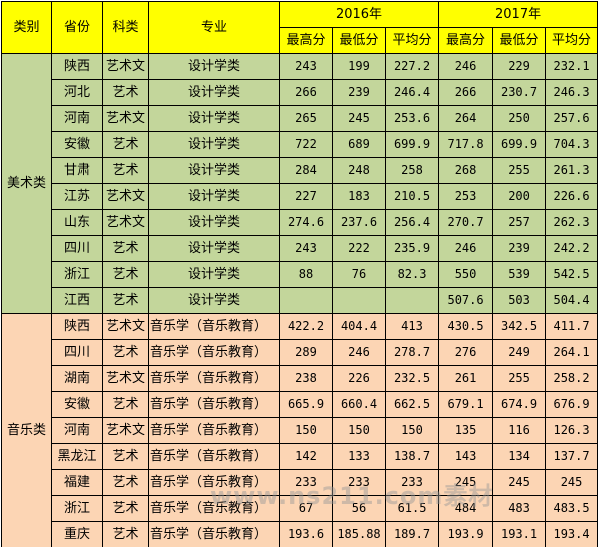 Image resolution: width=598 pixels, height=547 pixels. What do you see at coordinates (571, 196) in the screenshot?
I see `score-2017-avg: 226.6` at bounding box center [571, 196].